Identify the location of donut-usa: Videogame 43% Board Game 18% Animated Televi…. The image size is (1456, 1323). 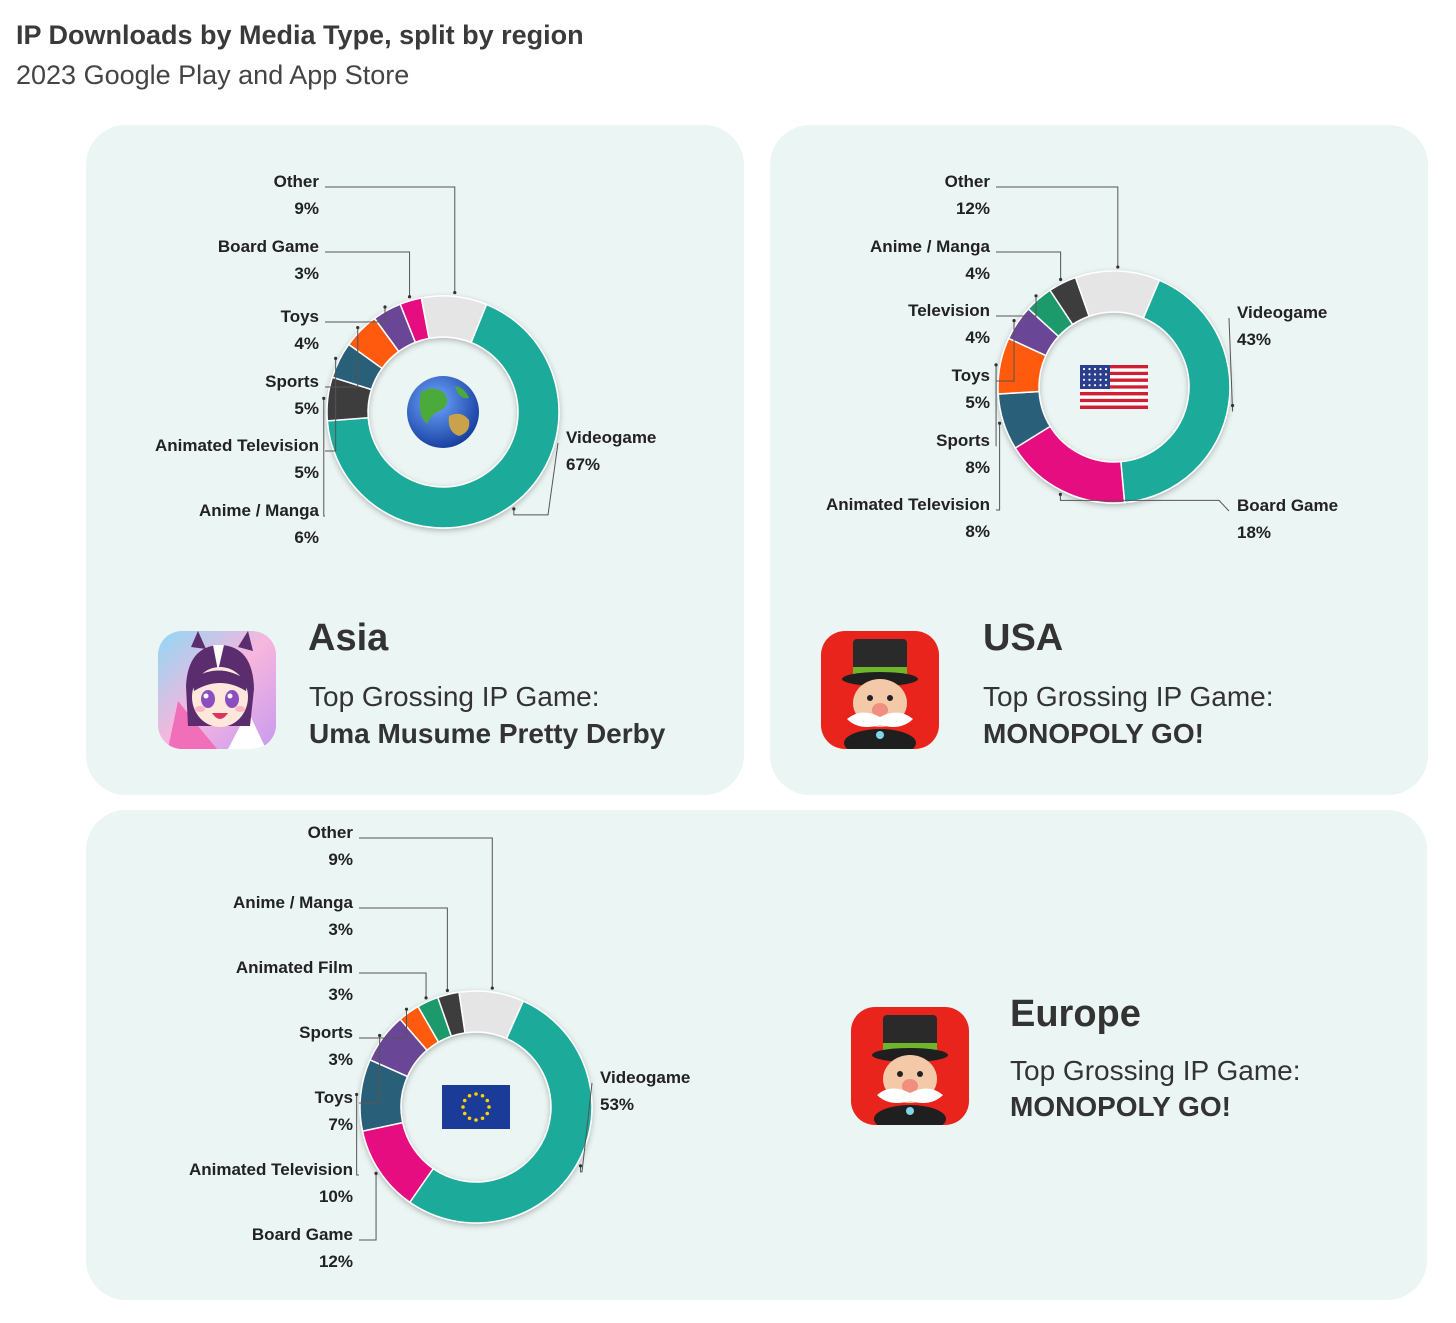
(1082, 357).